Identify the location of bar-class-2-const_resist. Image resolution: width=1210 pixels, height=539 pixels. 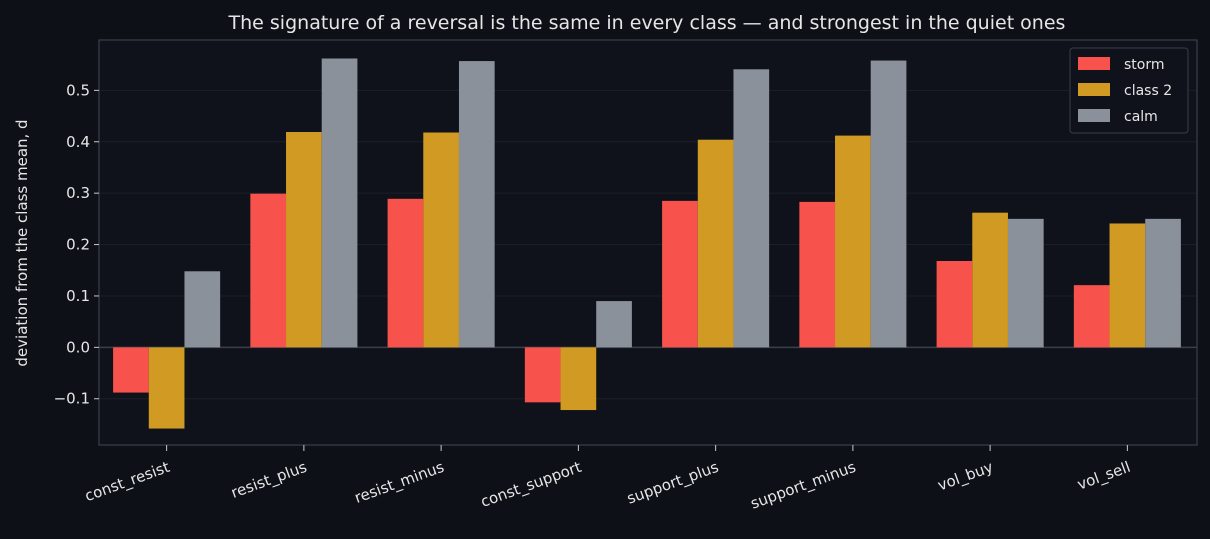
(166, 388).